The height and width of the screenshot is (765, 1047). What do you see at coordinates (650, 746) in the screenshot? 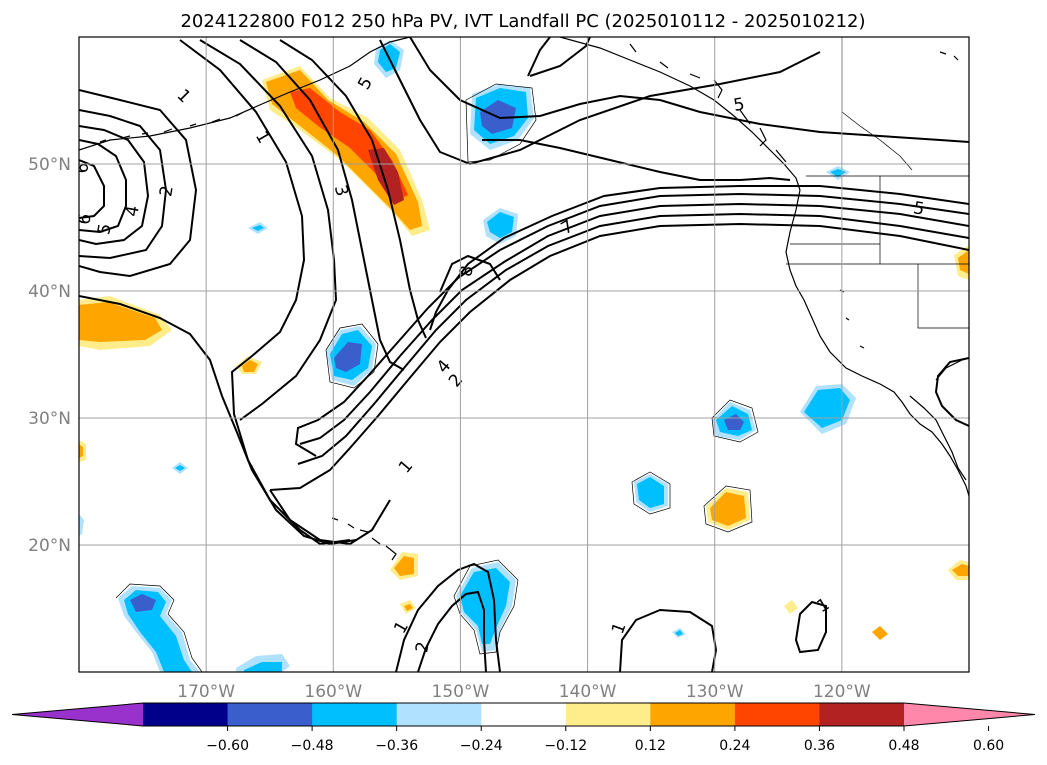
I see `colorbar-tick-label: 0.12` at bounding box center [650, 746].